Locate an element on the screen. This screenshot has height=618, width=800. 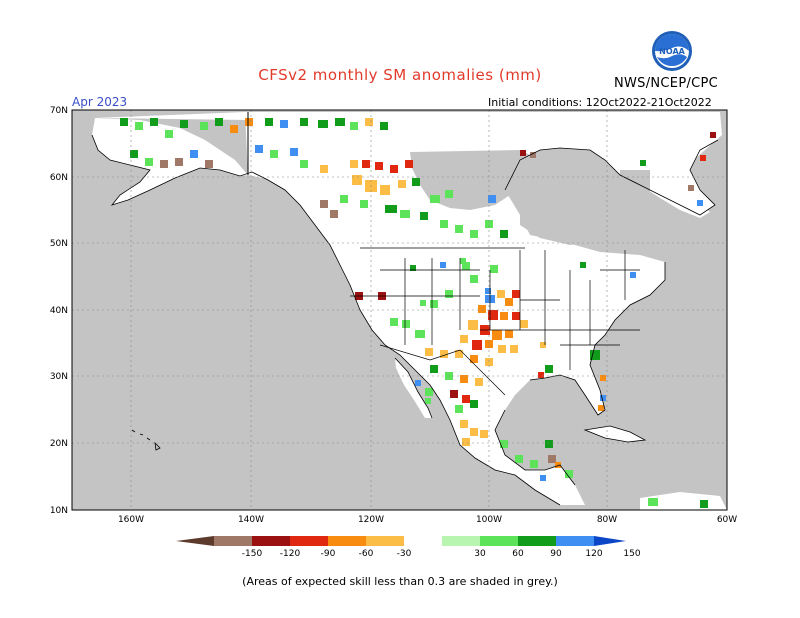
colorbar-tick-label: -30 is located at coordinates (404, 554).